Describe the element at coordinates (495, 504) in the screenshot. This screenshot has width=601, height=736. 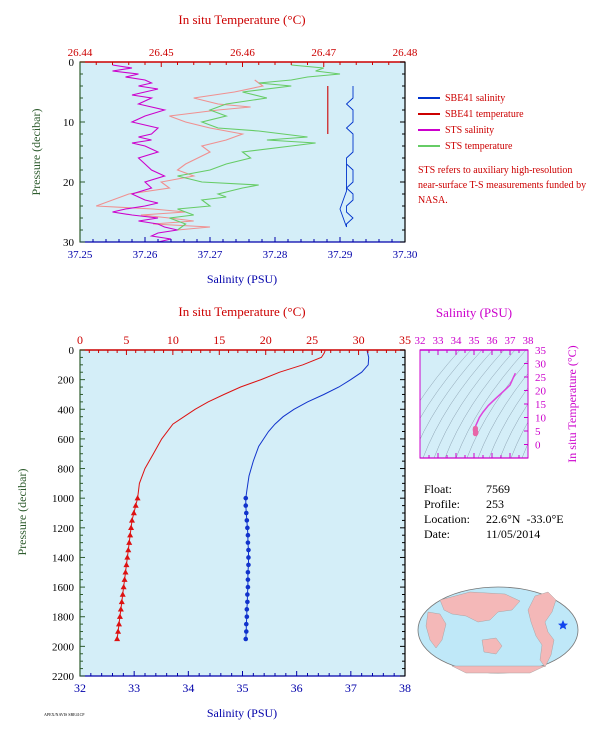
I see `profile-value: 253` at that location.